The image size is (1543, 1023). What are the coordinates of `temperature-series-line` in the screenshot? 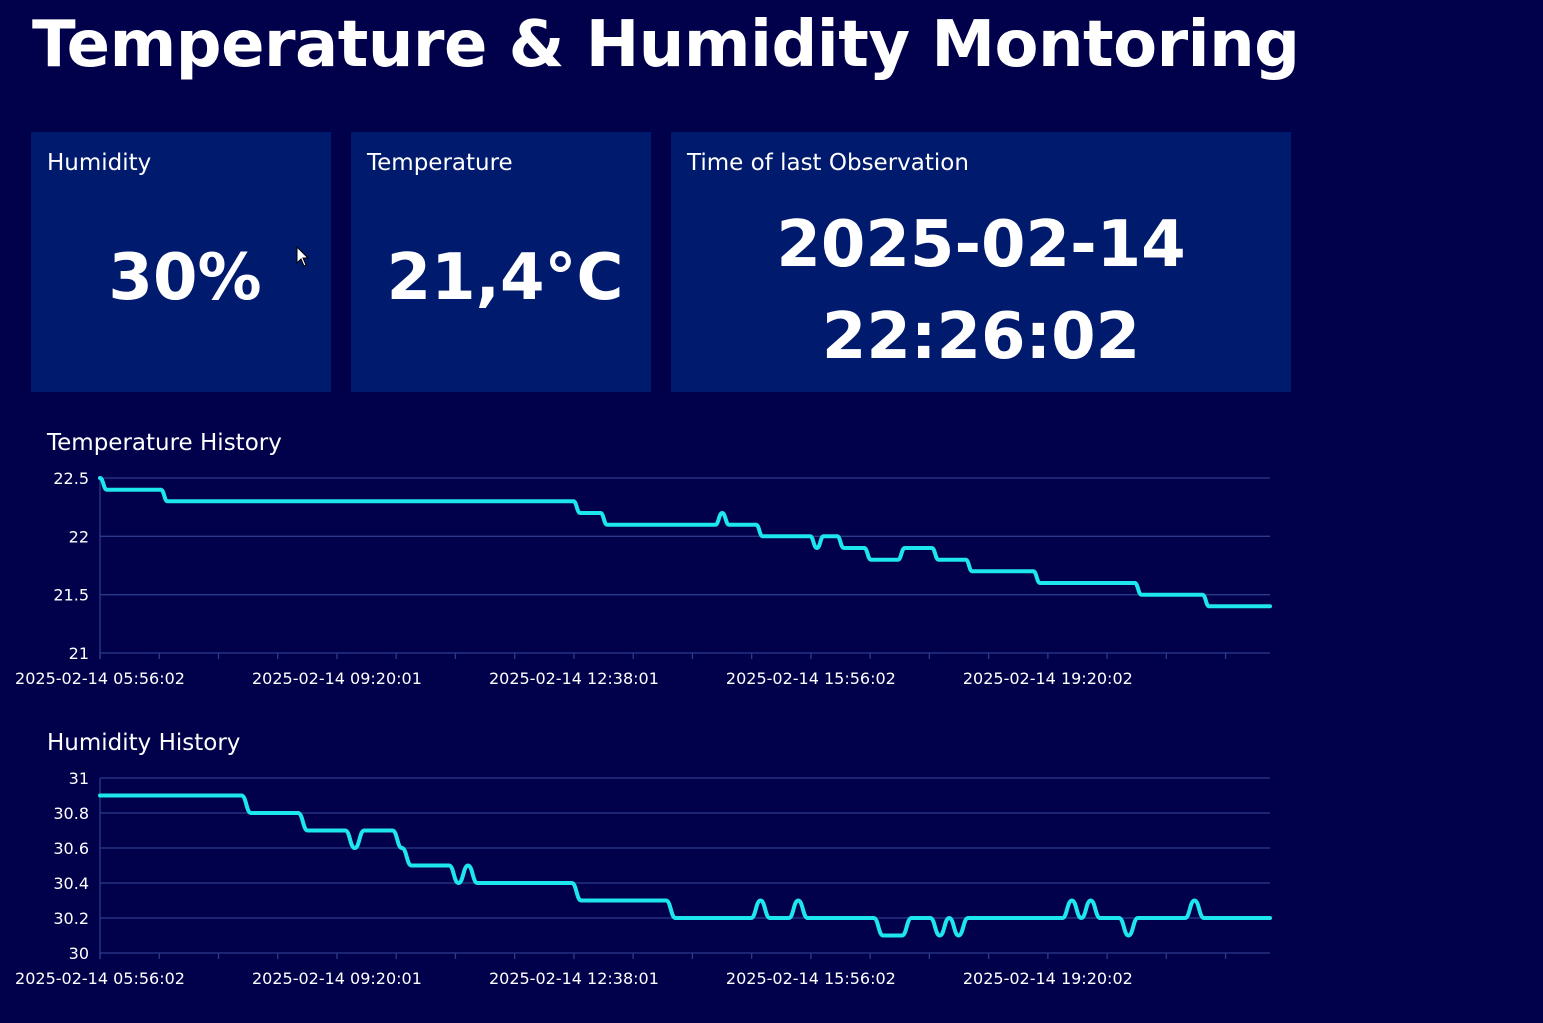 It's located at (685, 542).